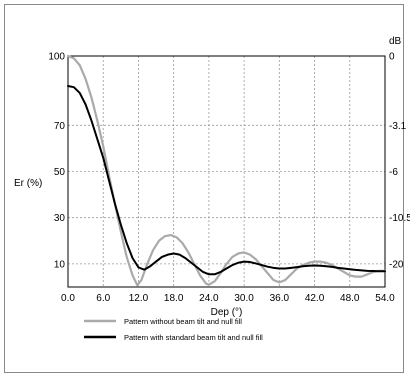  What do you see at coordinates (399, 218) in the screenshot?
I see `y-tick-label-right: -10.5` at bounding box center [399, 218].